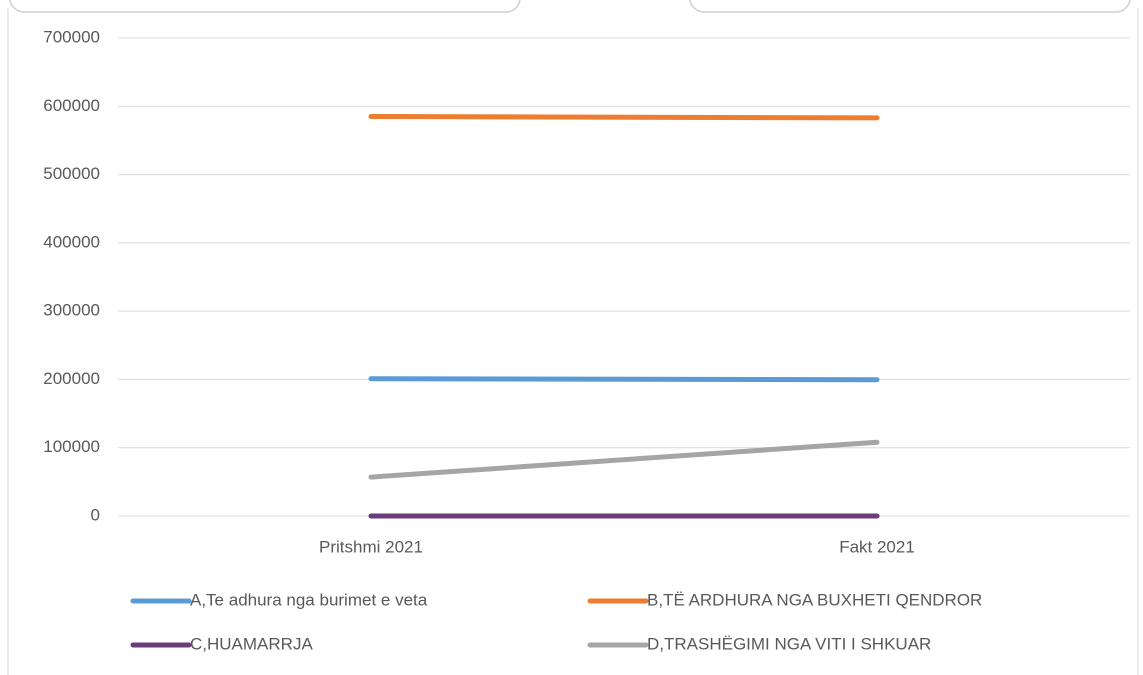 The width and height of the screenshot is (1143, 675). I want to click on legend-label: D,TRASHËGIMI NGA VITI I SHKUAR, so click(789, 643).